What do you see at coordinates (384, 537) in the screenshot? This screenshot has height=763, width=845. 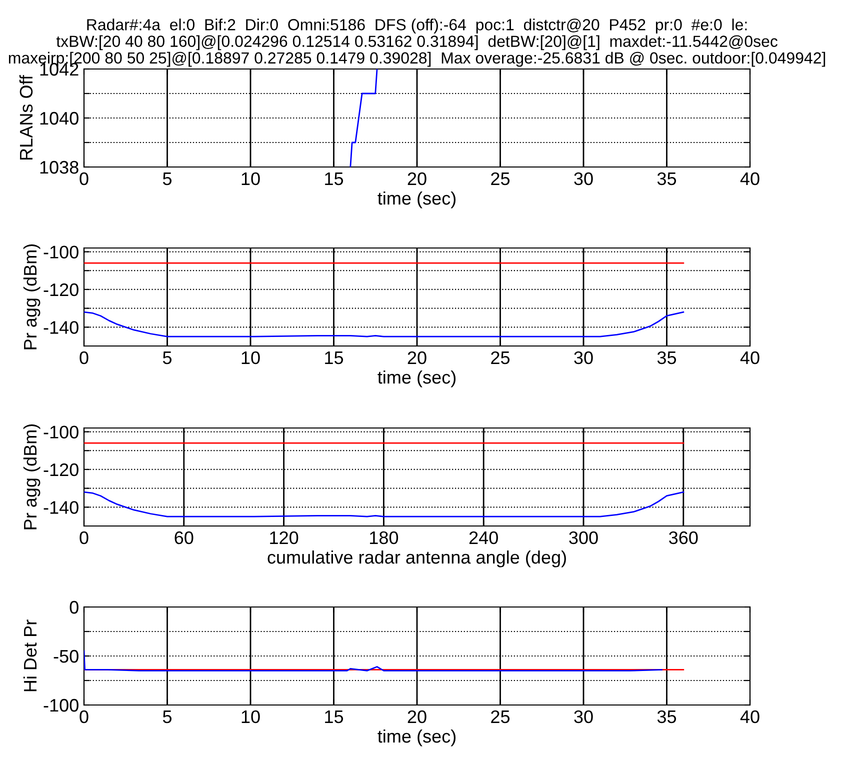 I see `x-tick-label: 180` at bounding box center [384, 537].